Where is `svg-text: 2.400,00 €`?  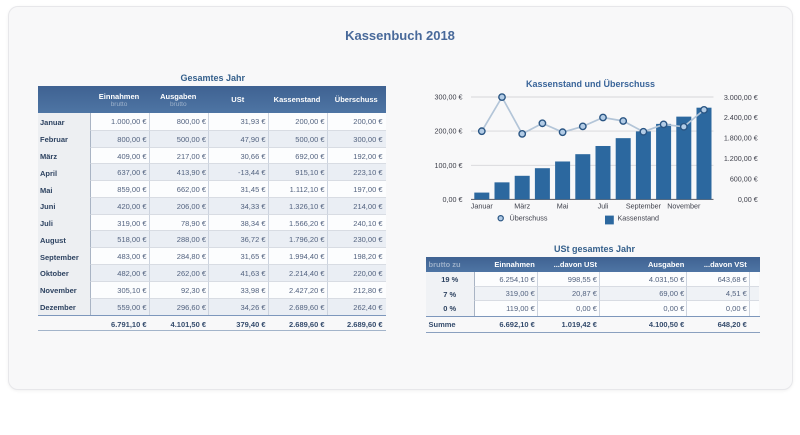
svg-text: 2.400,00 € is located at coordinates (741, 117).